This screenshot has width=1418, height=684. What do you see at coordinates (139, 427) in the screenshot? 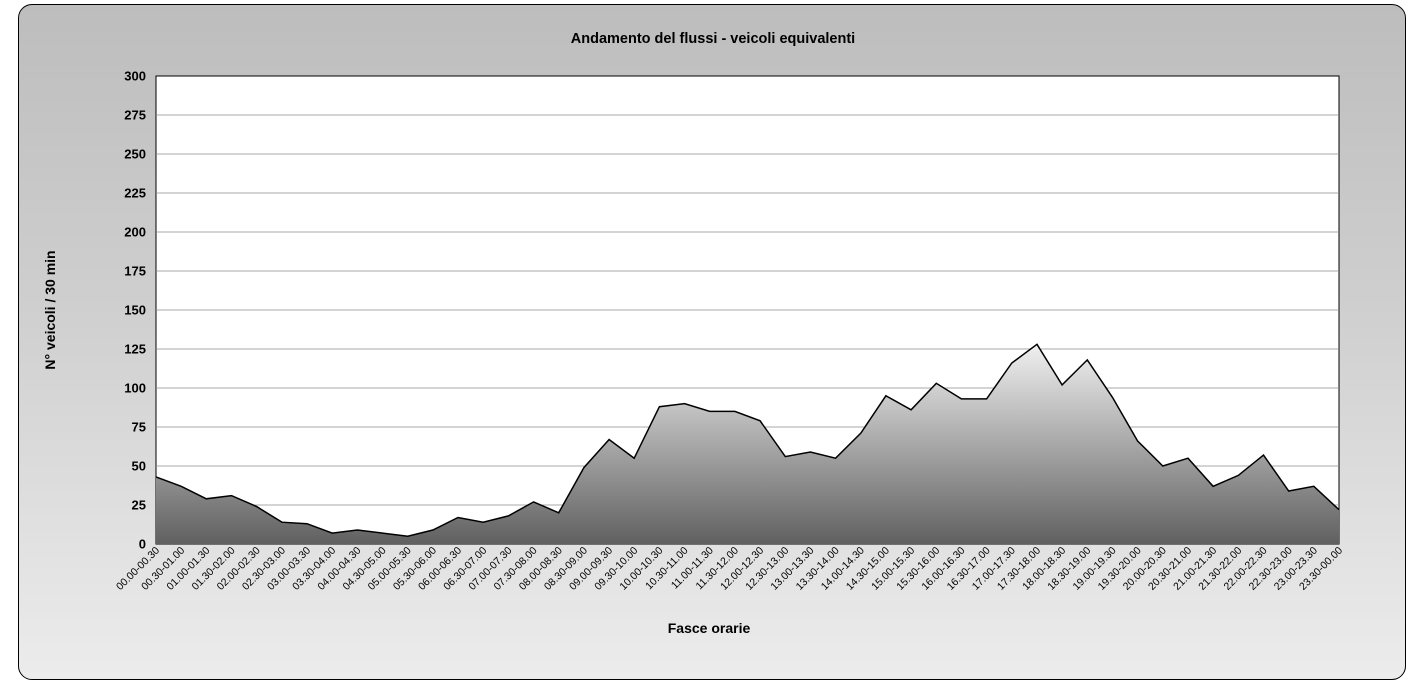
I see `y-tick-label: 75` at bounding box center [139, 427].